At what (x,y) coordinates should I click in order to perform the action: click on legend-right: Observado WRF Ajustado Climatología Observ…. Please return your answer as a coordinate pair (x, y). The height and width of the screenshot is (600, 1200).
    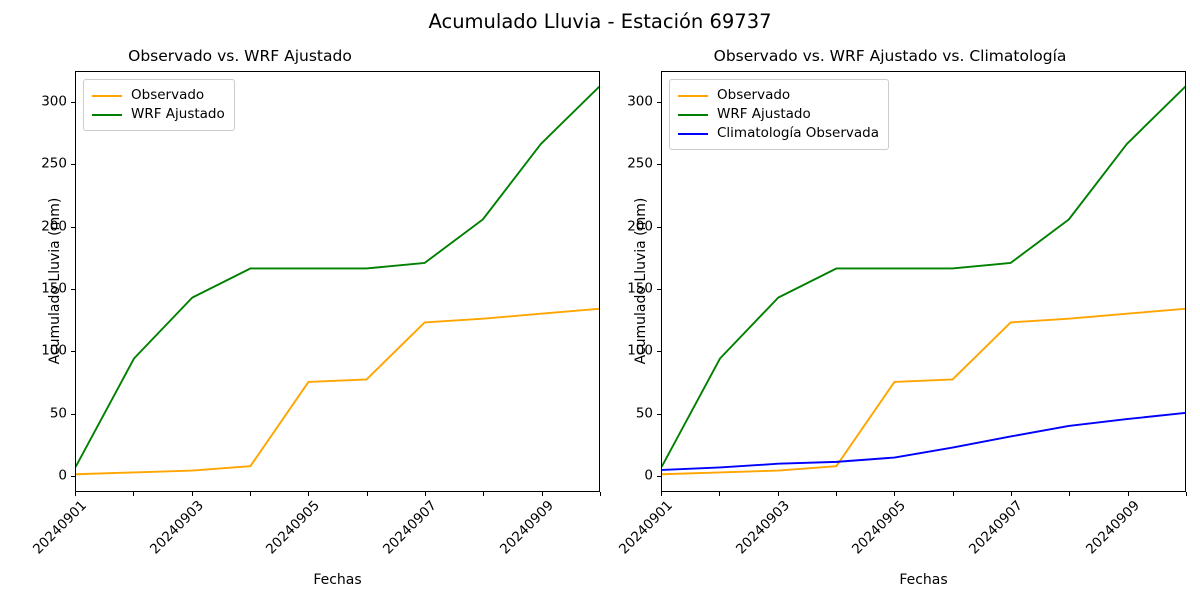
    Looking at the image, I should click on (779, 114).